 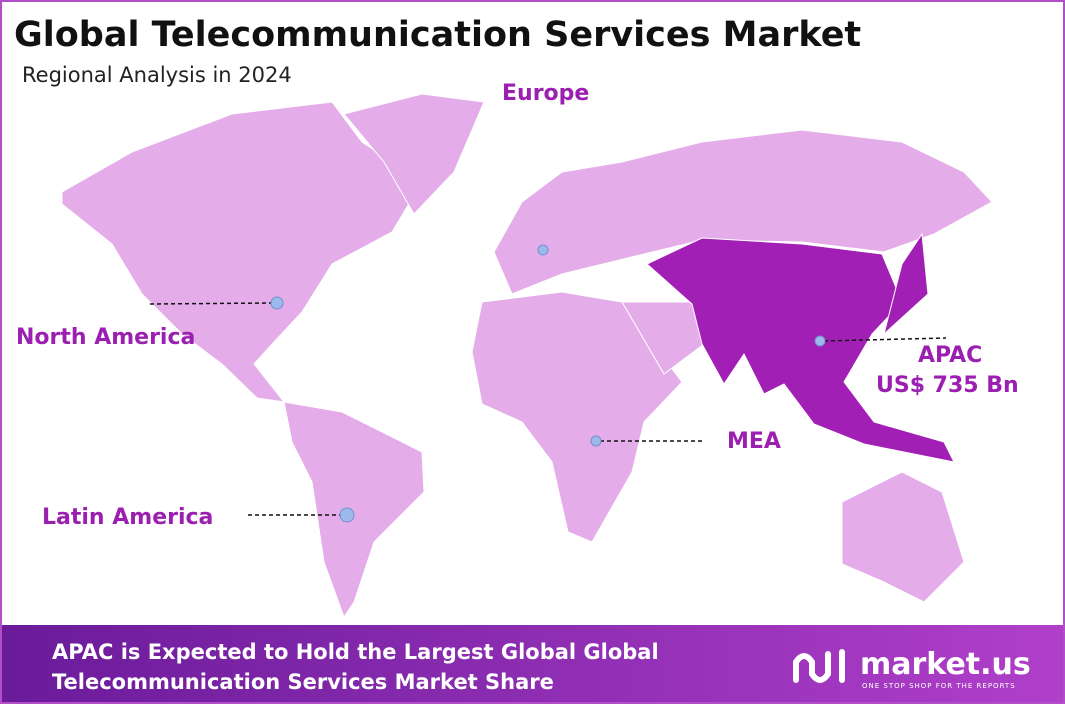 What do you see at coordinates (939, 686) in the screenshot?
I see `logo-tagline: ONE STOP SHOP FOR THE REPORTS` at bounding box center [939, 686].